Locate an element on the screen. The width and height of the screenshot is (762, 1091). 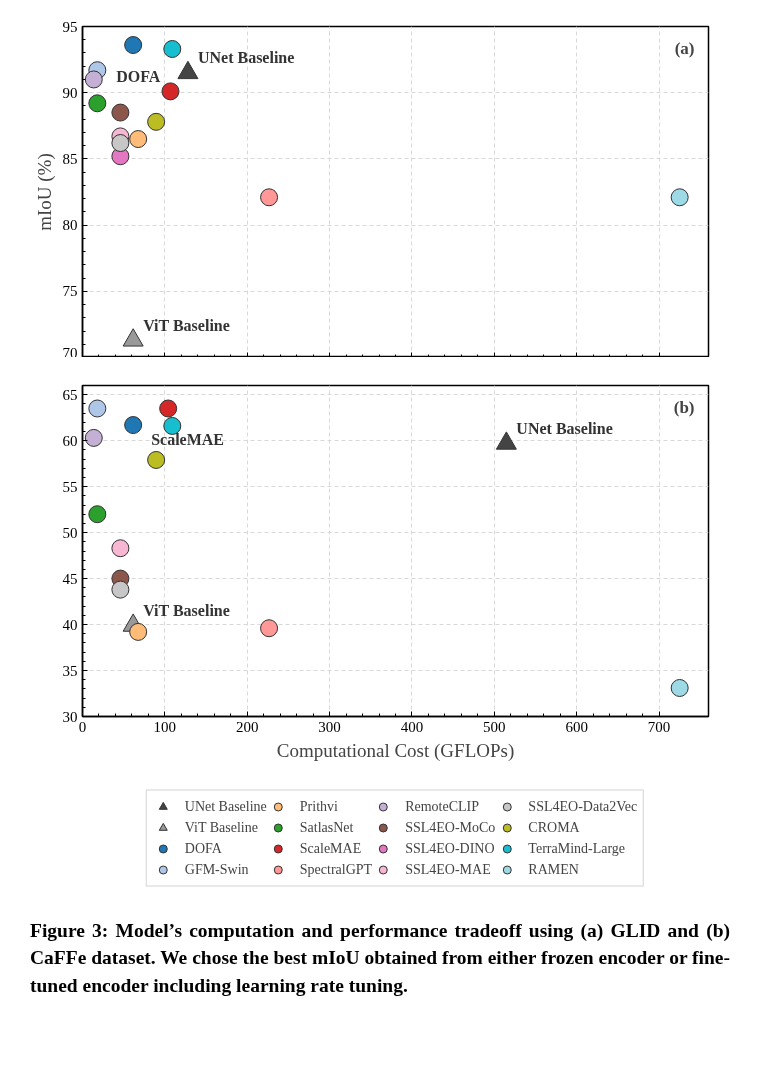
x-tick-label: 700 is located at coordinates (659, 726).